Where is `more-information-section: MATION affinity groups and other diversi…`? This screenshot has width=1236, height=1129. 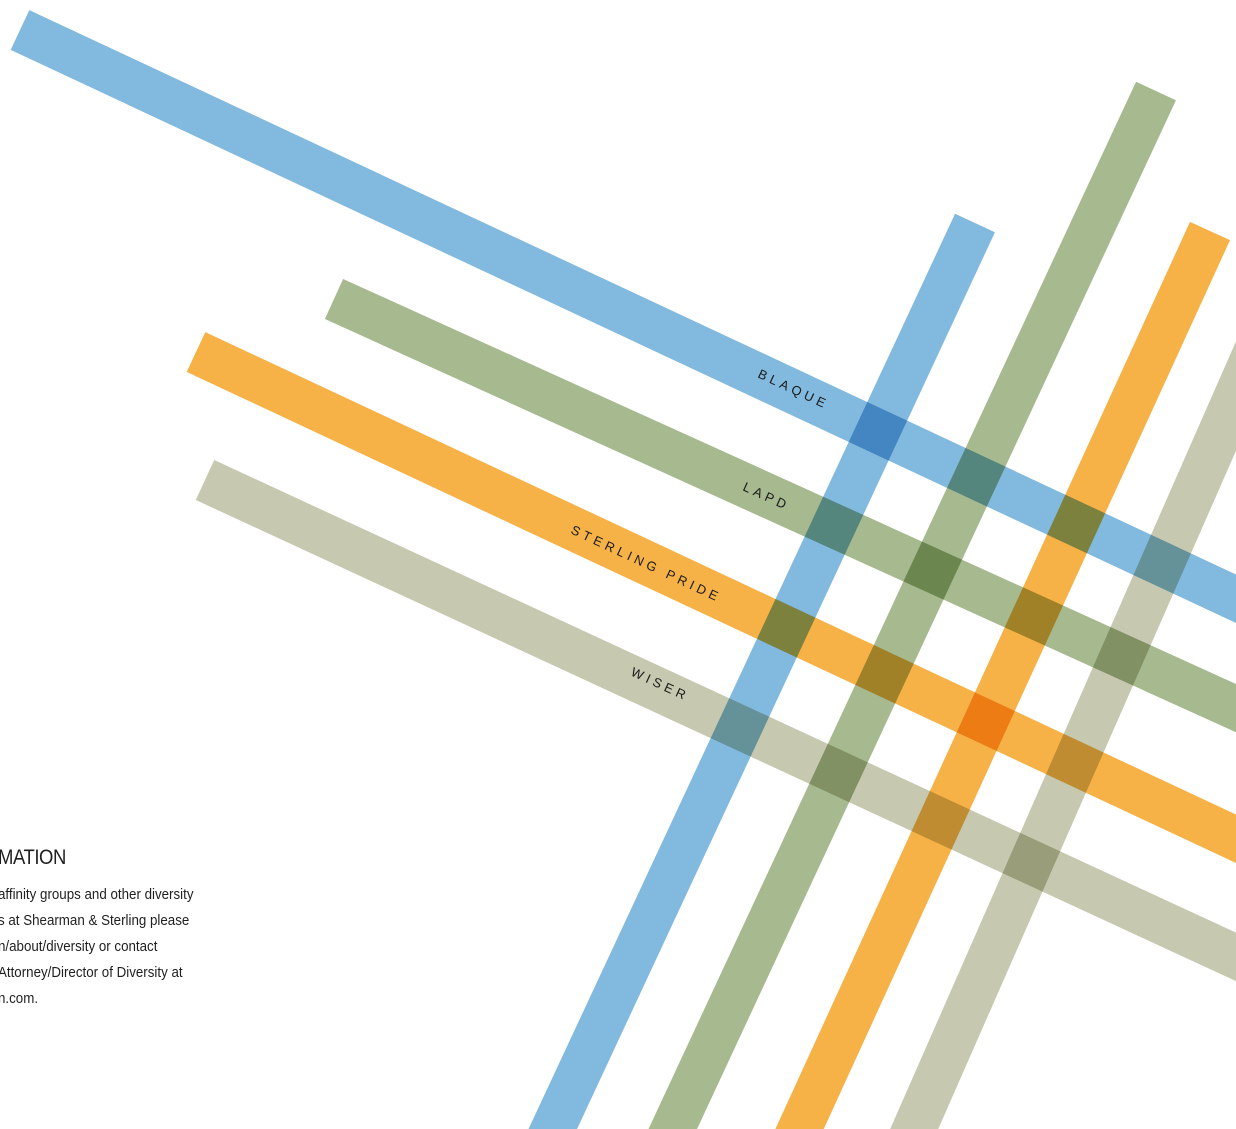 more-information-section: MATION affinity groups and other diversi… is located at coordinates (169, 929).